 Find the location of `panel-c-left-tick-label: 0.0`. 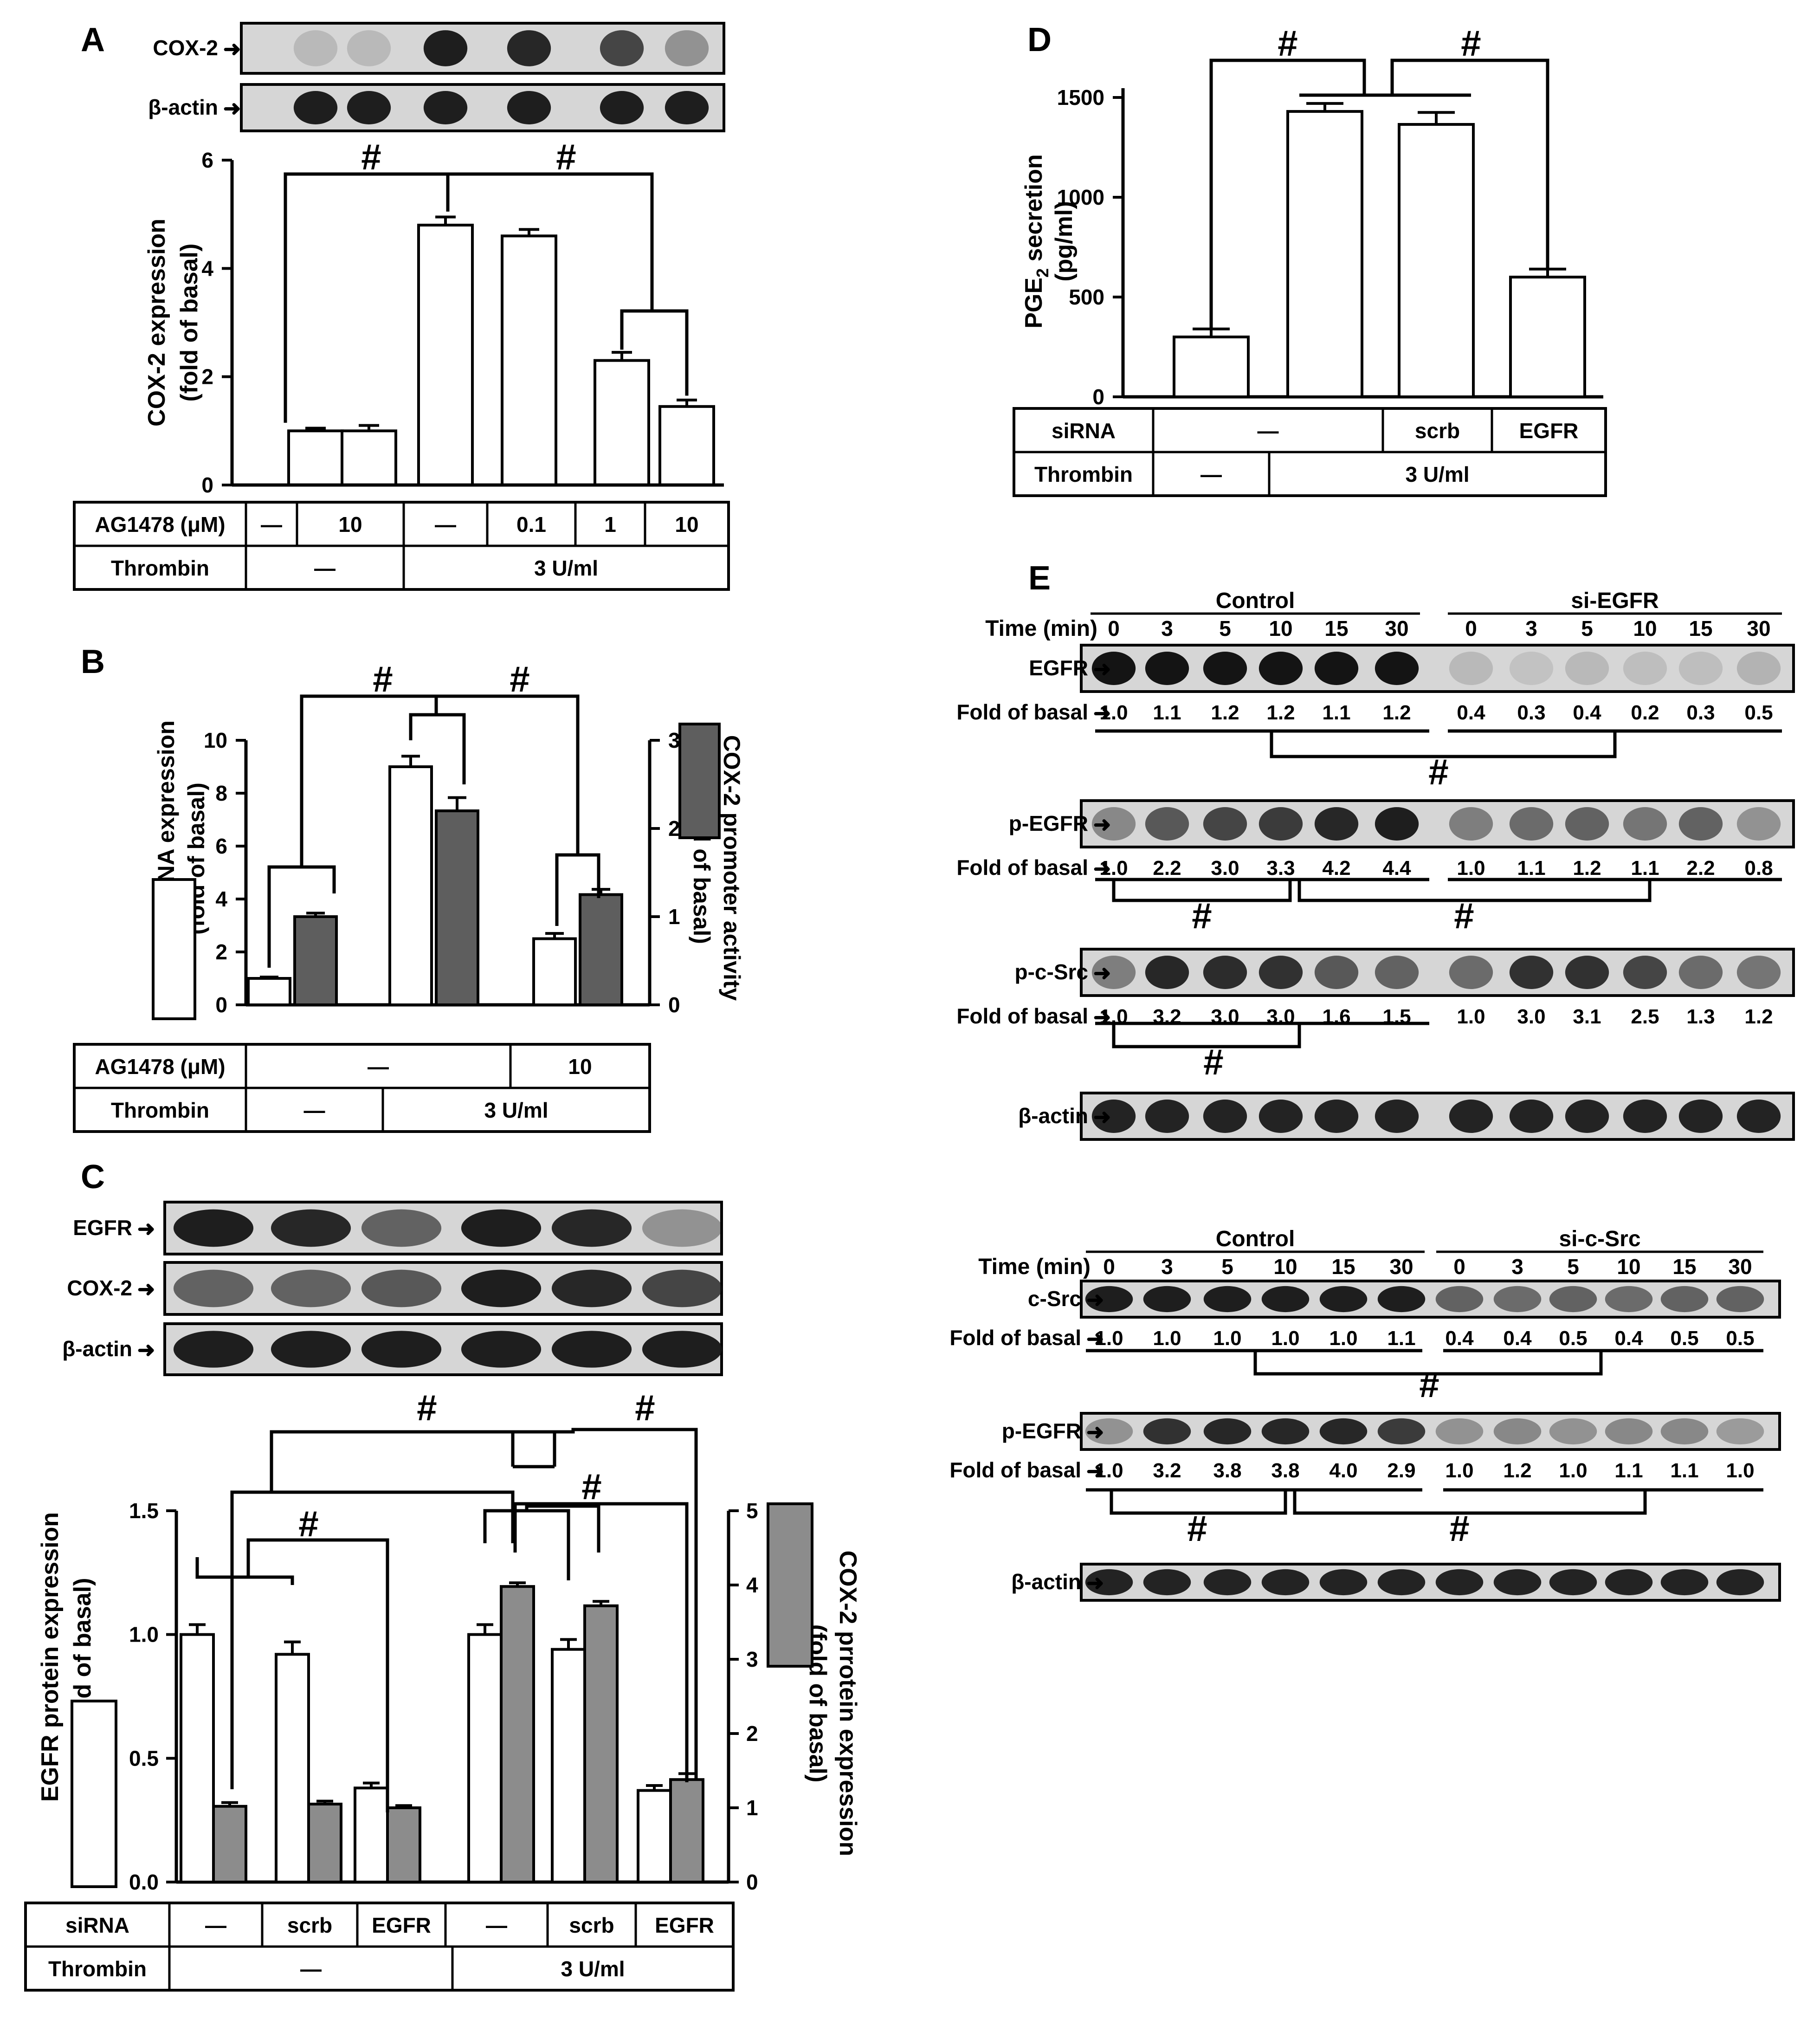

panel-c-left-tick-label: 0.0 is located at coordinates (144, 1882).